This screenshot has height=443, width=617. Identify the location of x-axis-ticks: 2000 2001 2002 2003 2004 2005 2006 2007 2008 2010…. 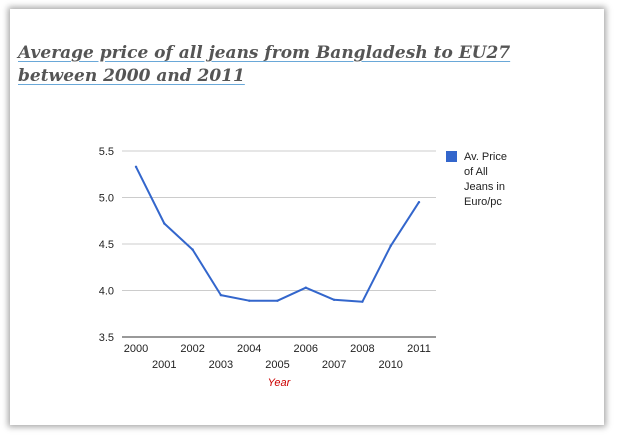
(277, 357).